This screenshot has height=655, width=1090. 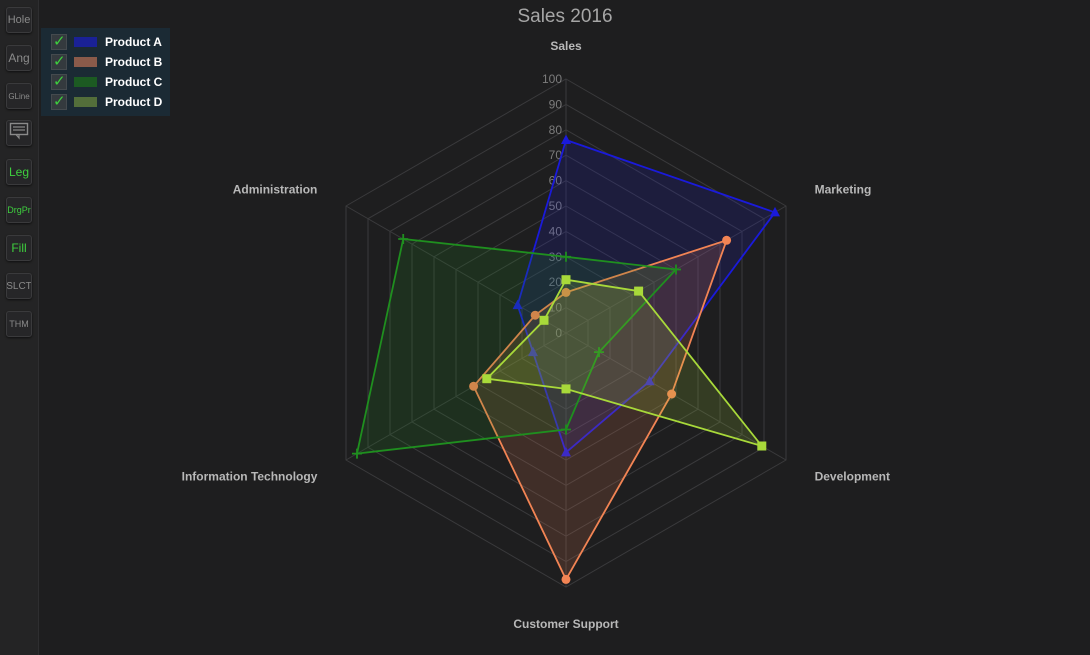 I want to click on toolbar-button-slct: SLCT, so click(x=19, y=286).